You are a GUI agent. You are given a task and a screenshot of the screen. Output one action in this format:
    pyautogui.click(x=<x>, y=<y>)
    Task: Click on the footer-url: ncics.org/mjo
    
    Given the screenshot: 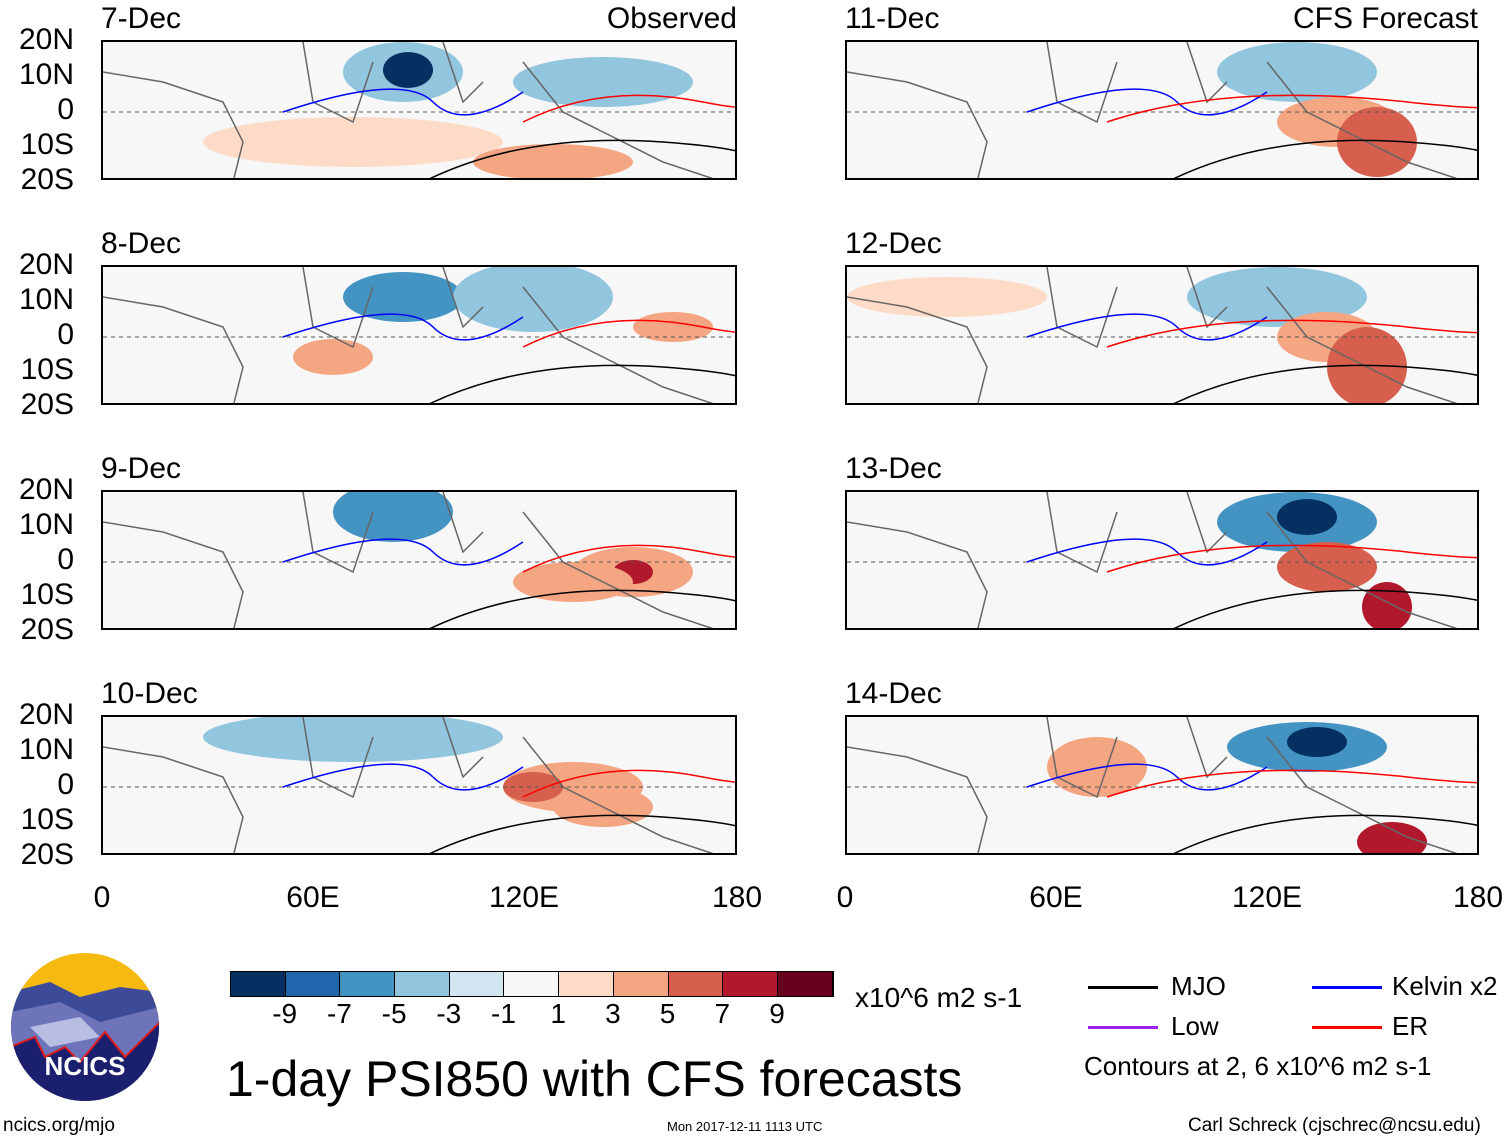 What is the action you would take?
    pyautogui.click(x=59, y=1125)
    